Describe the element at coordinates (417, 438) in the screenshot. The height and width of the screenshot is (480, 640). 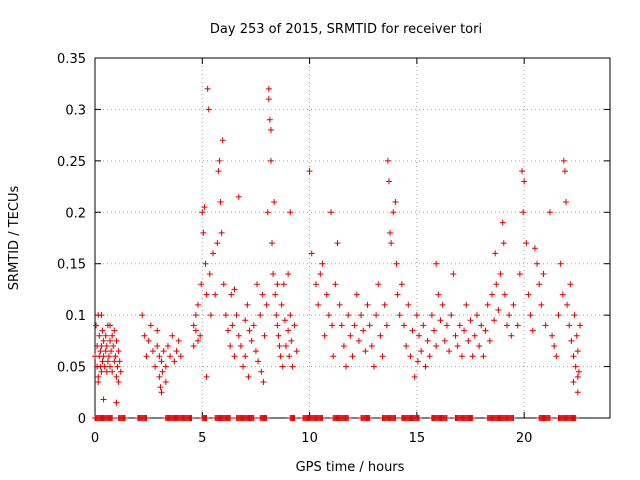
I see `x-tick-label: 15` at that location.